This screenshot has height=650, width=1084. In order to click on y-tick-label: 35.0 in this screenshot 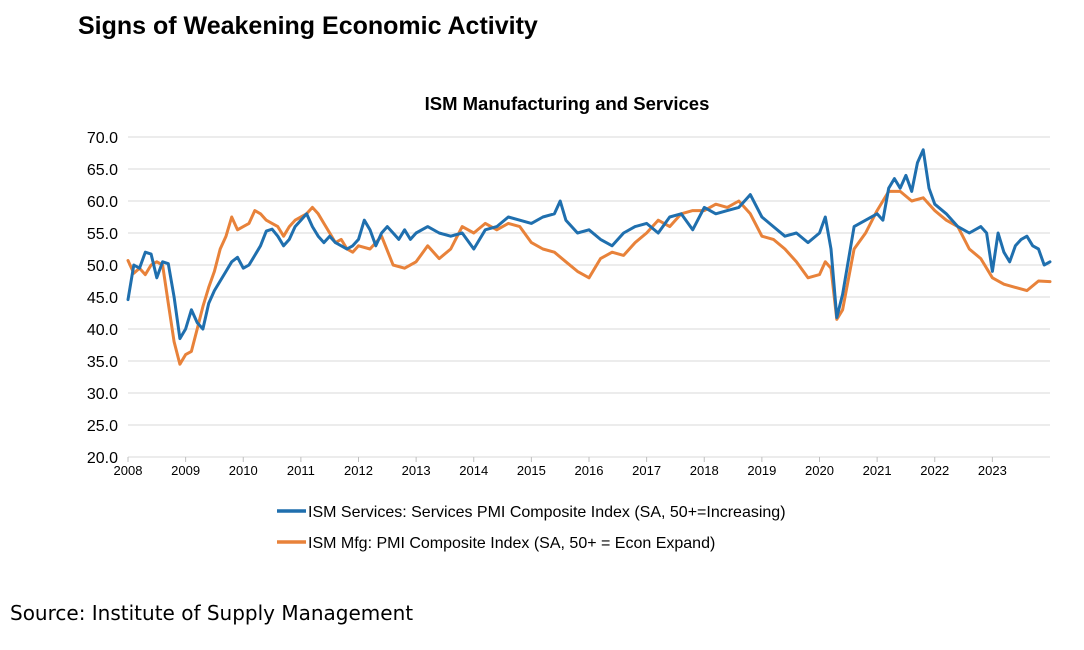, I will do `click(102, 362)`.